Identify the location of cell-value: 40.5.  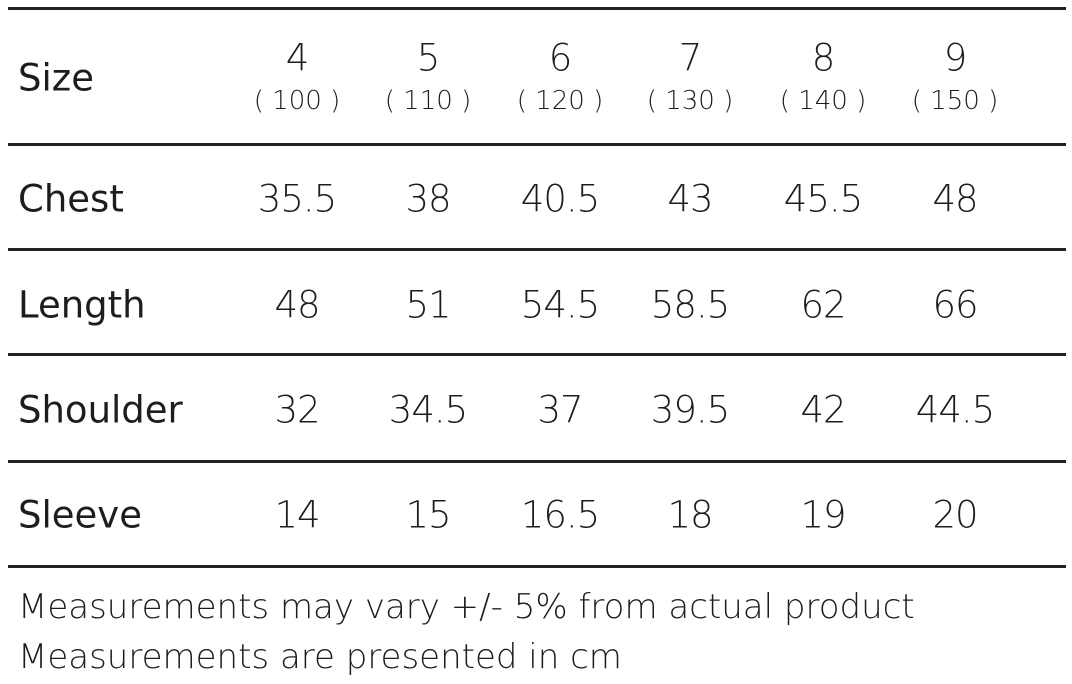
(560, 199).